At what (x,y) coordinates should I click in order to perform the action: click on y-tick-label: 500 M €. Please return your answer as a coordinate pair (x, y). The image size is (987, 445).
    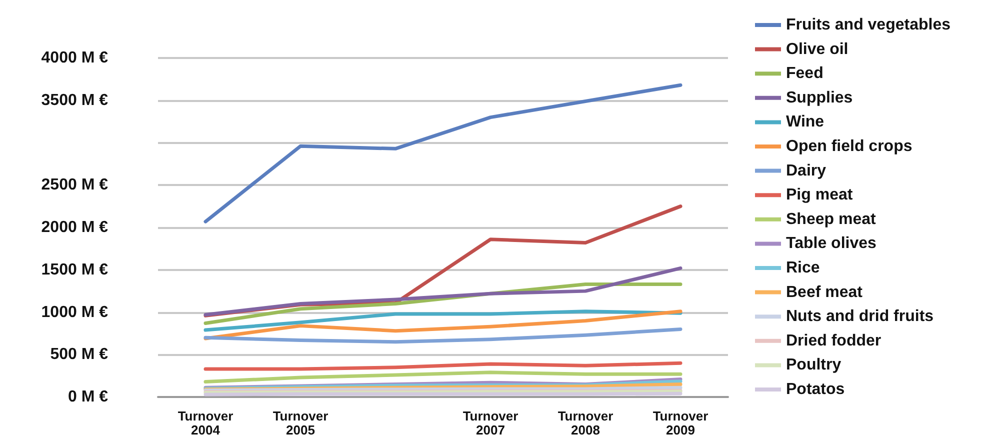
    Looking at the image, I should click on (79, 355).